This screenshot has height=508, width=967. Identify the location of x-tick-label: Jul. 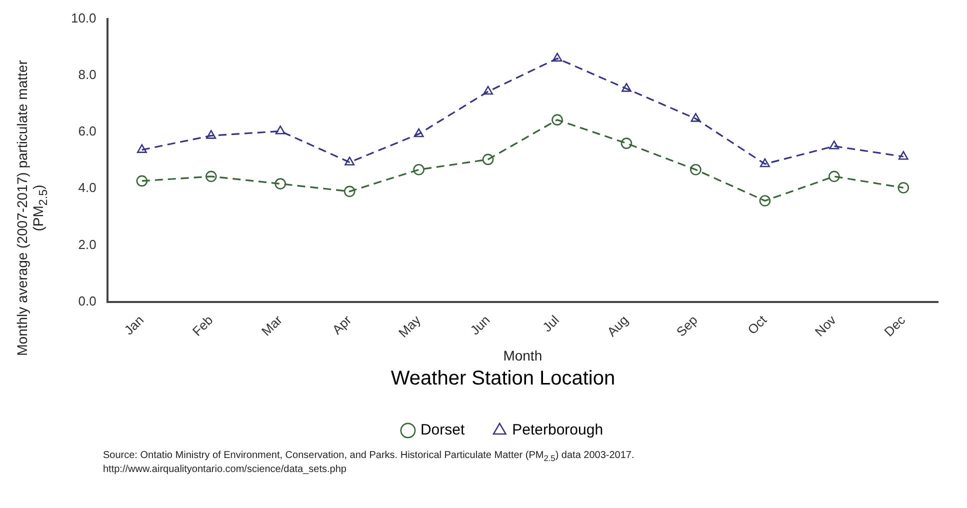
(551, 323).